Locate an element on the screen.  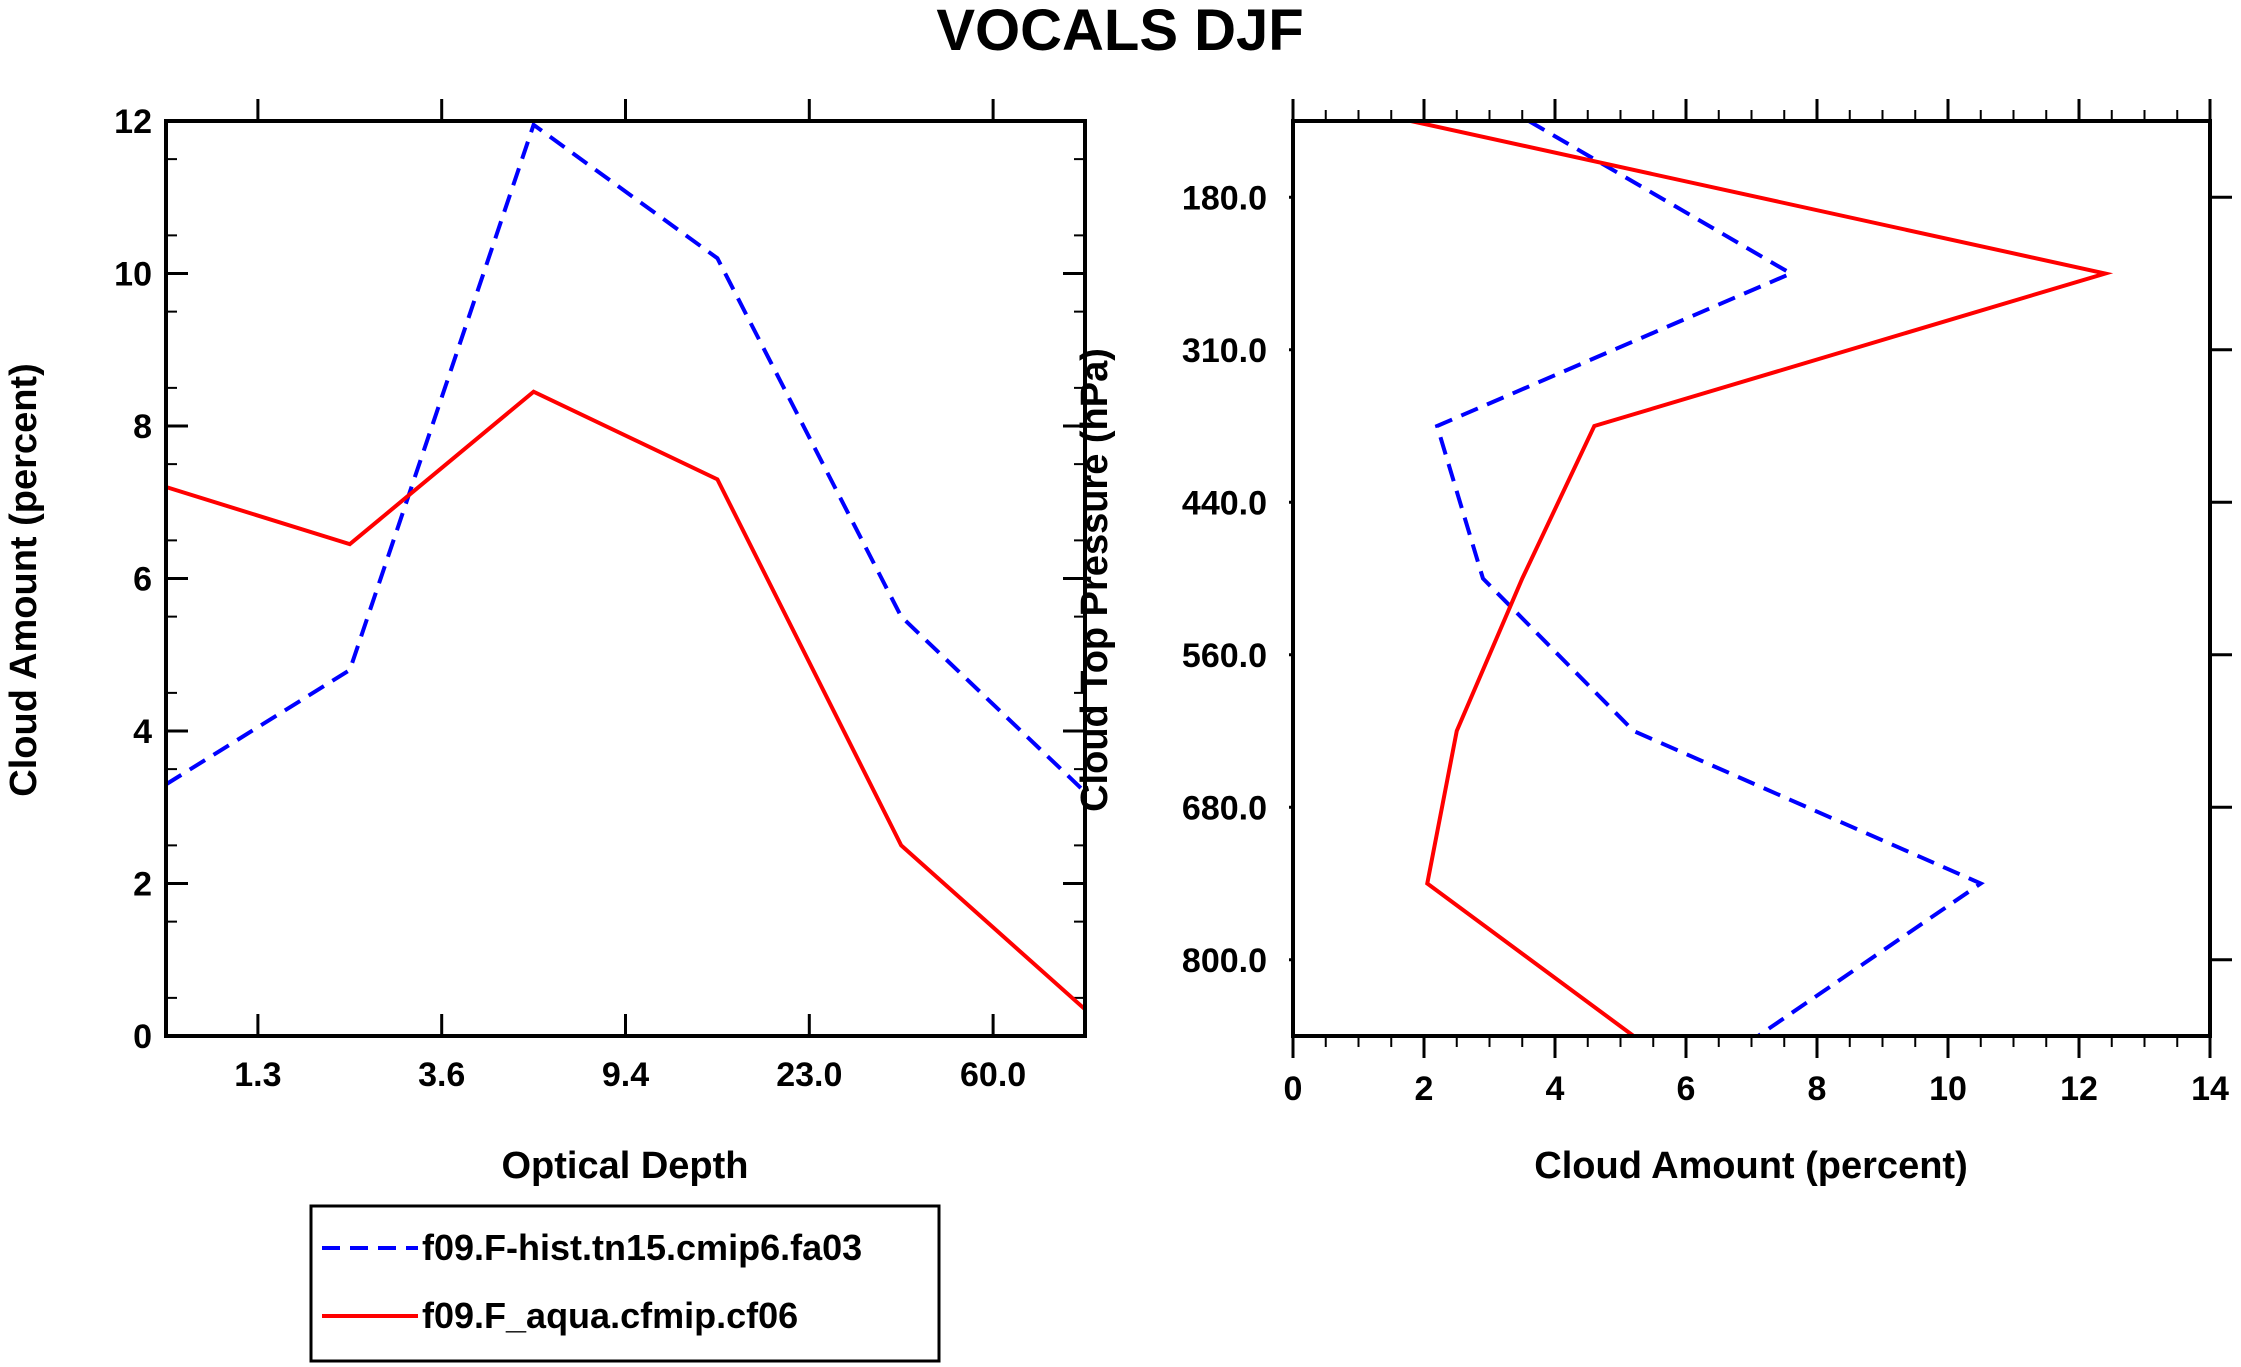
left-x-tick-label: 23.0 is located at coordinates (809, 1075).